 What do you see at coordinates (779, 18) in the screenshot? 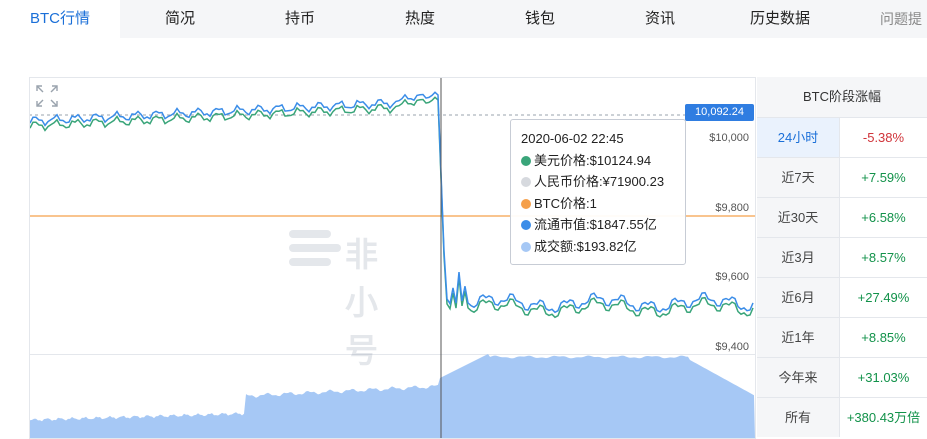
I see `tab-history-data: 历史数据` at bounding box center [779, 18].